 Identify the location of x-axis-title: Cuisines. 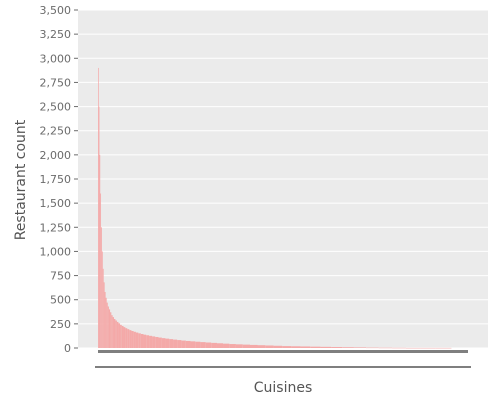
(283, 388).